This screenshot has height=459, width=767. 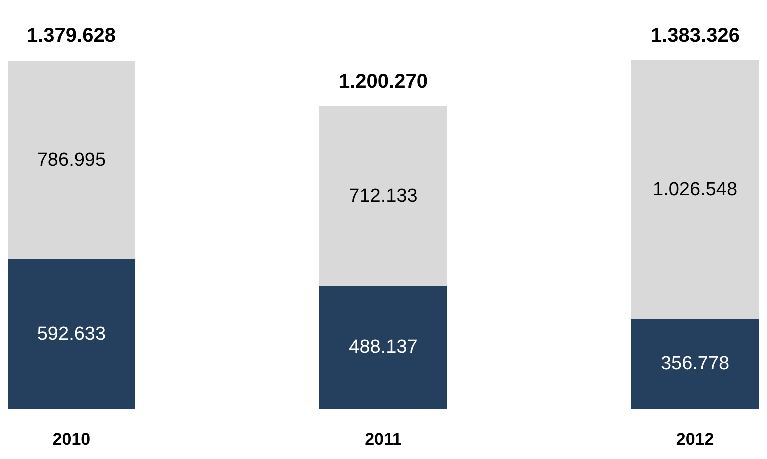 I want to click on total-label: 1.379.628, so click(x=71, y=36).